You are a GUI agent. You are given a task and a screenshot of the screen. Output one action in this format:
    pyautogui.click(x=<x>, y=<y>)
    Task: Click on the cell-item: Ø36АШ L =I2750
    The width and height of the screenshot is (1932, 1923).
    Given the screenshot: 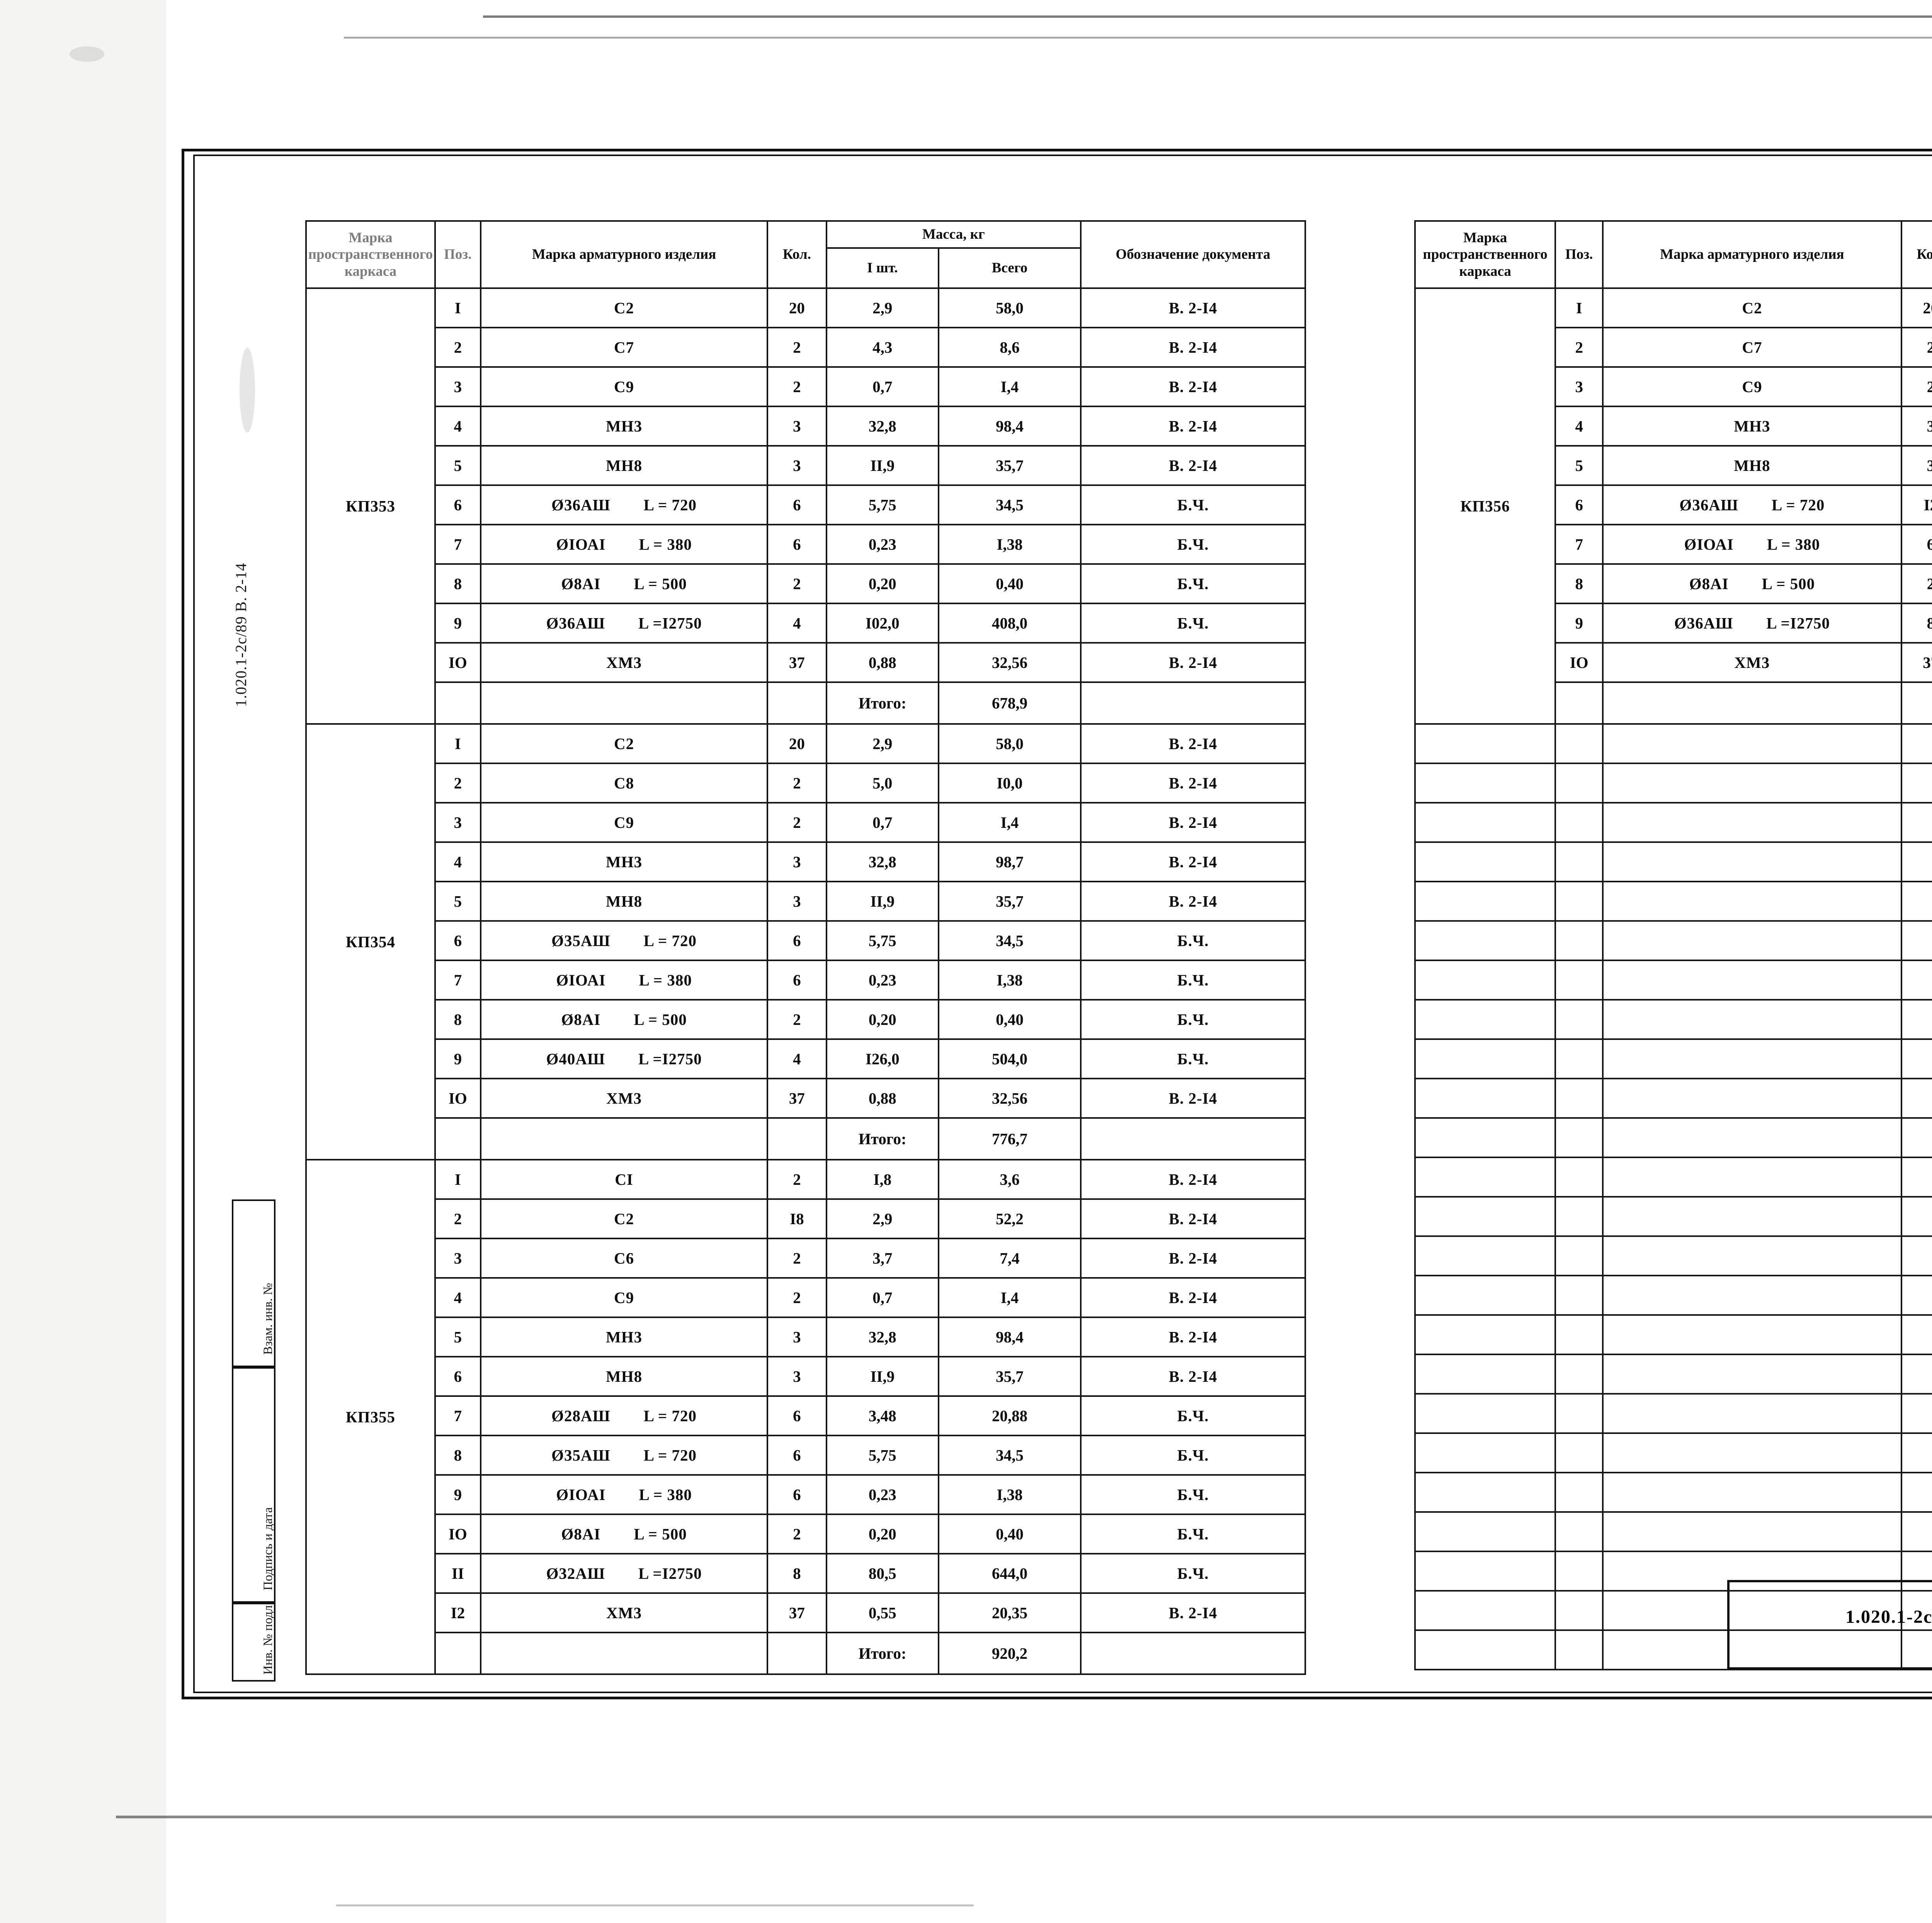 What is the action you would take?
    pyautogui.click(x=1752, y=623)
    